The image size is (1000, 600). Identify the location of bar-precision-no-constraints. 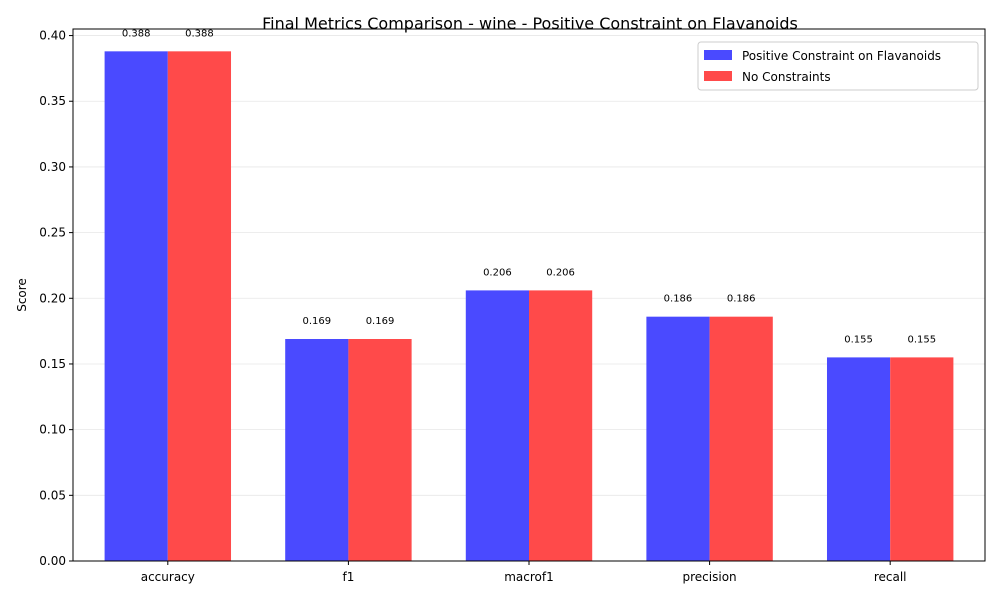
(741, 438).